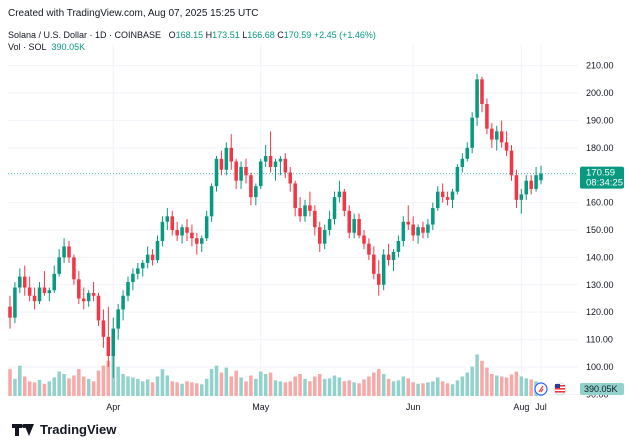  Describe the element at coordinates (600, 93) in the screenshot. I see `price-tick-label: 200.00` at that location.